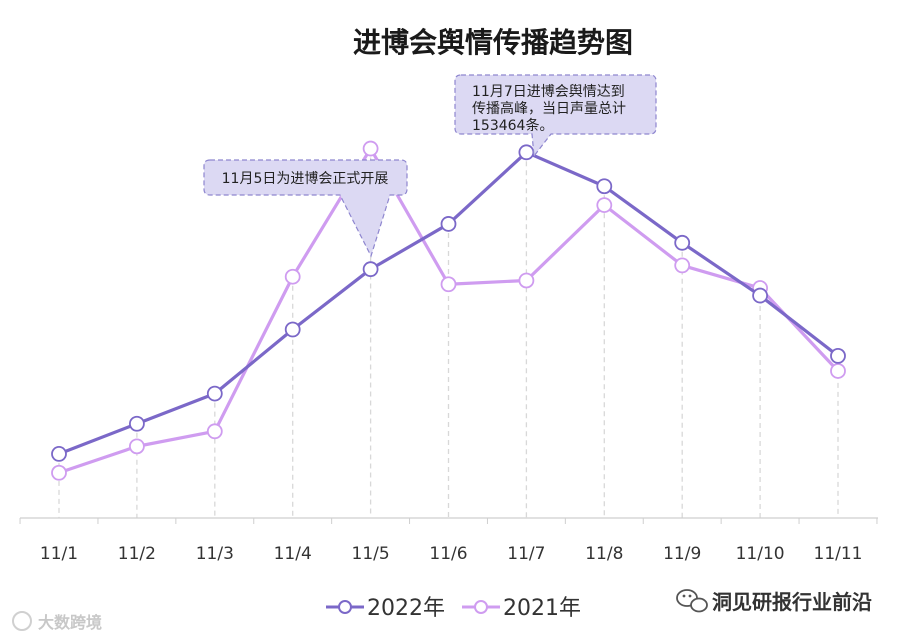 This screenshot has height=640, width=916. What do you see at coordinates (481, 607) in the screenshot?
I see `legend-2021-marker` at bounding box center [481, 607].